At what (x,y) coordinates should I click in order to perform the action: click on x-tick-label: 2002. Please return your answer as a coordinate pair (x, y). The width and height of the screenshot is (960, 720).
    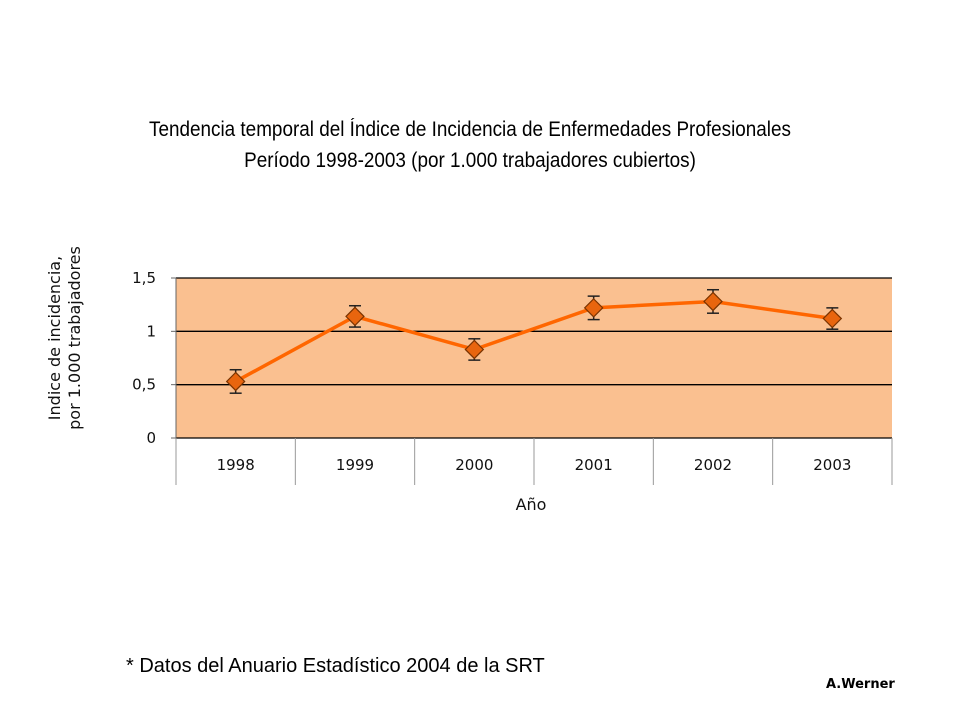
    Looking at the image, I should click on (713, 465).